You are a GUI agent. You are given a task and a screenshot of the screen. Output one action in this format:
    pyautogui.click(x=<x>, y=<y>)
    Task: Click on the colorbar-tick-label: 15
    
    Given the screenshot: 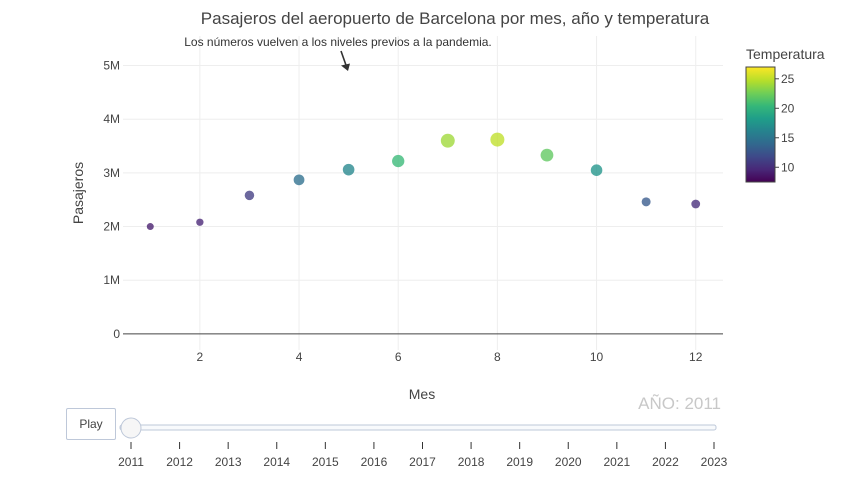 What is the action you would take?
    pyautogui.click(x=788, y=138)
    